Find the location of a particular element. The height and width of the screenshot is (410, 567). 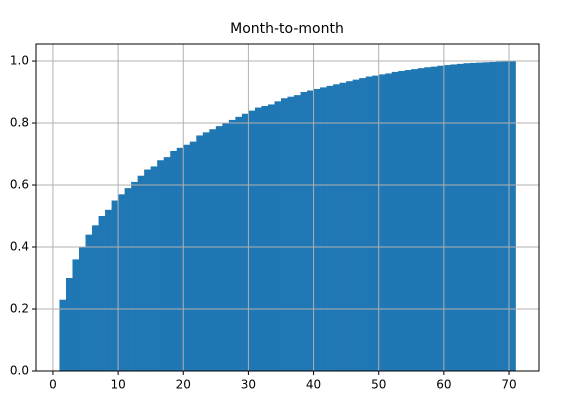

x-tick-label: 20 is located at coordinates (183, 385).